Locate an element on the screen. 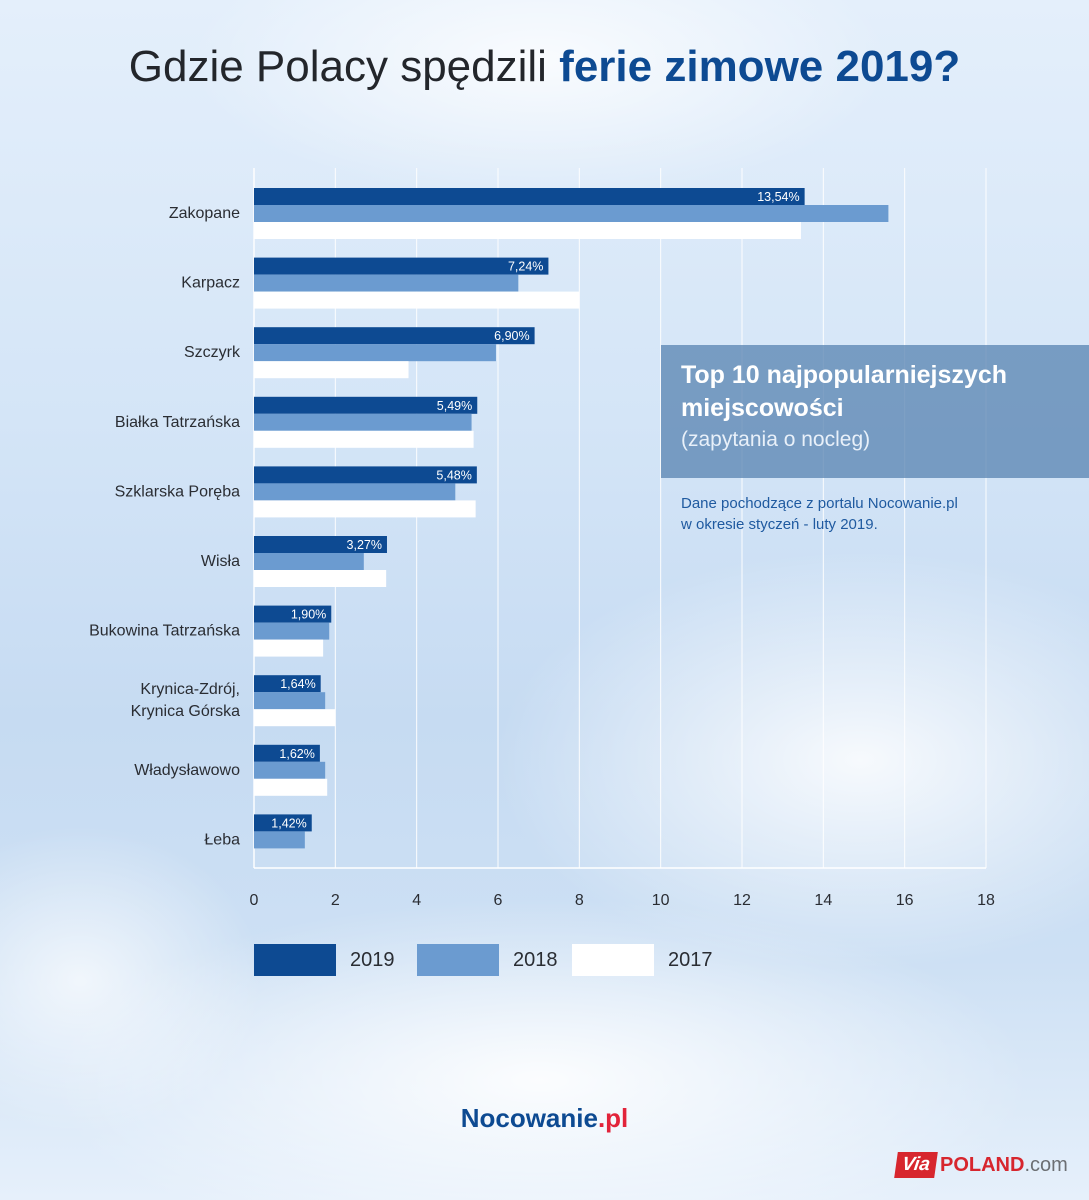 This screenshot has width=1089, height=1200. data-label: 13,54% is located at coordinates (778, 197).